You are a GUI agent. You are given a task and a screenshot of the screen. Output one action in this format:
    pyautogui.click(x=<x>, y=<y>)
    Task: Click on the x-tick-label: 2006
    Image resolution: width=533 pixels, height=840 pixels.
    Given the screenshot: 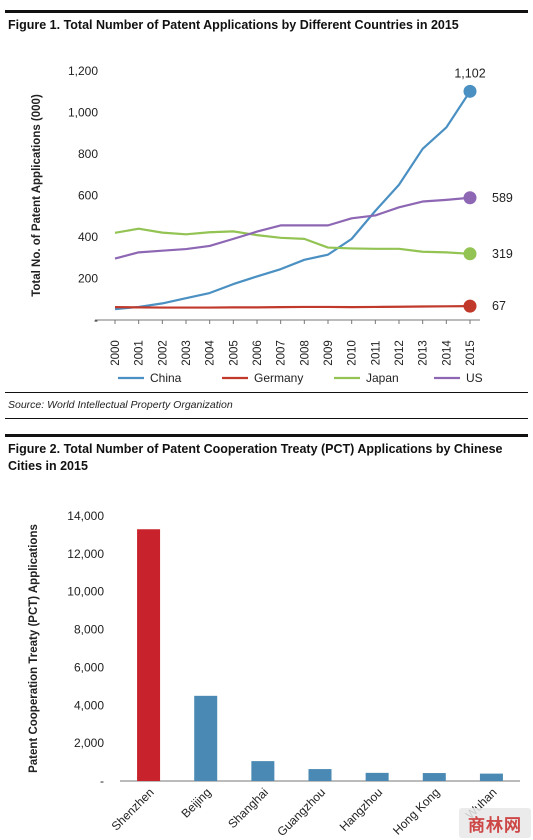 What is the action you would take?
    pyautogui.click(x=258, y=353)
    